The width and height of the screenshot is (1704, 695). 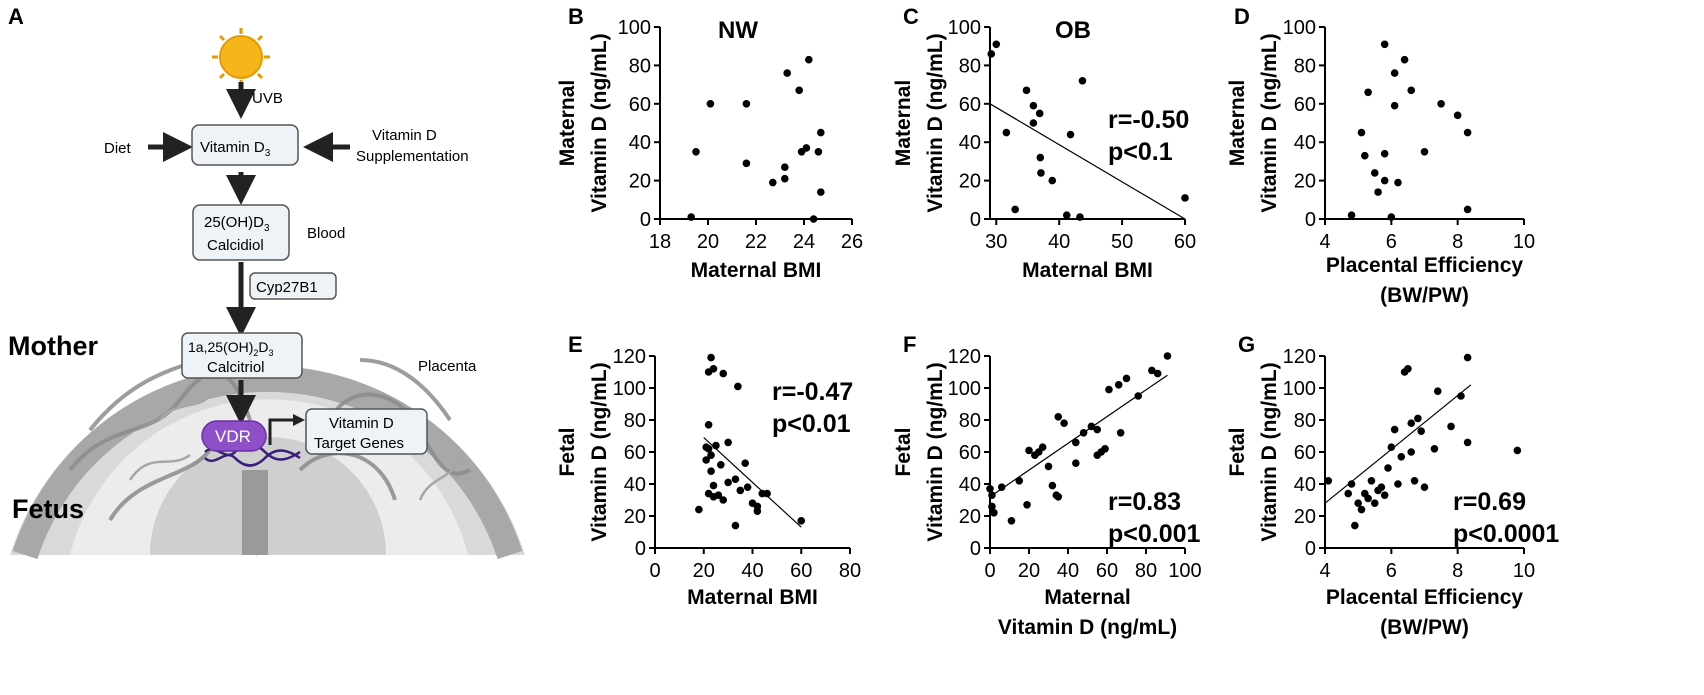 What do you see at coordinates (118, 148) in the screenshot?
I see `diet-label: Diet` at bounding box center [118, 148].